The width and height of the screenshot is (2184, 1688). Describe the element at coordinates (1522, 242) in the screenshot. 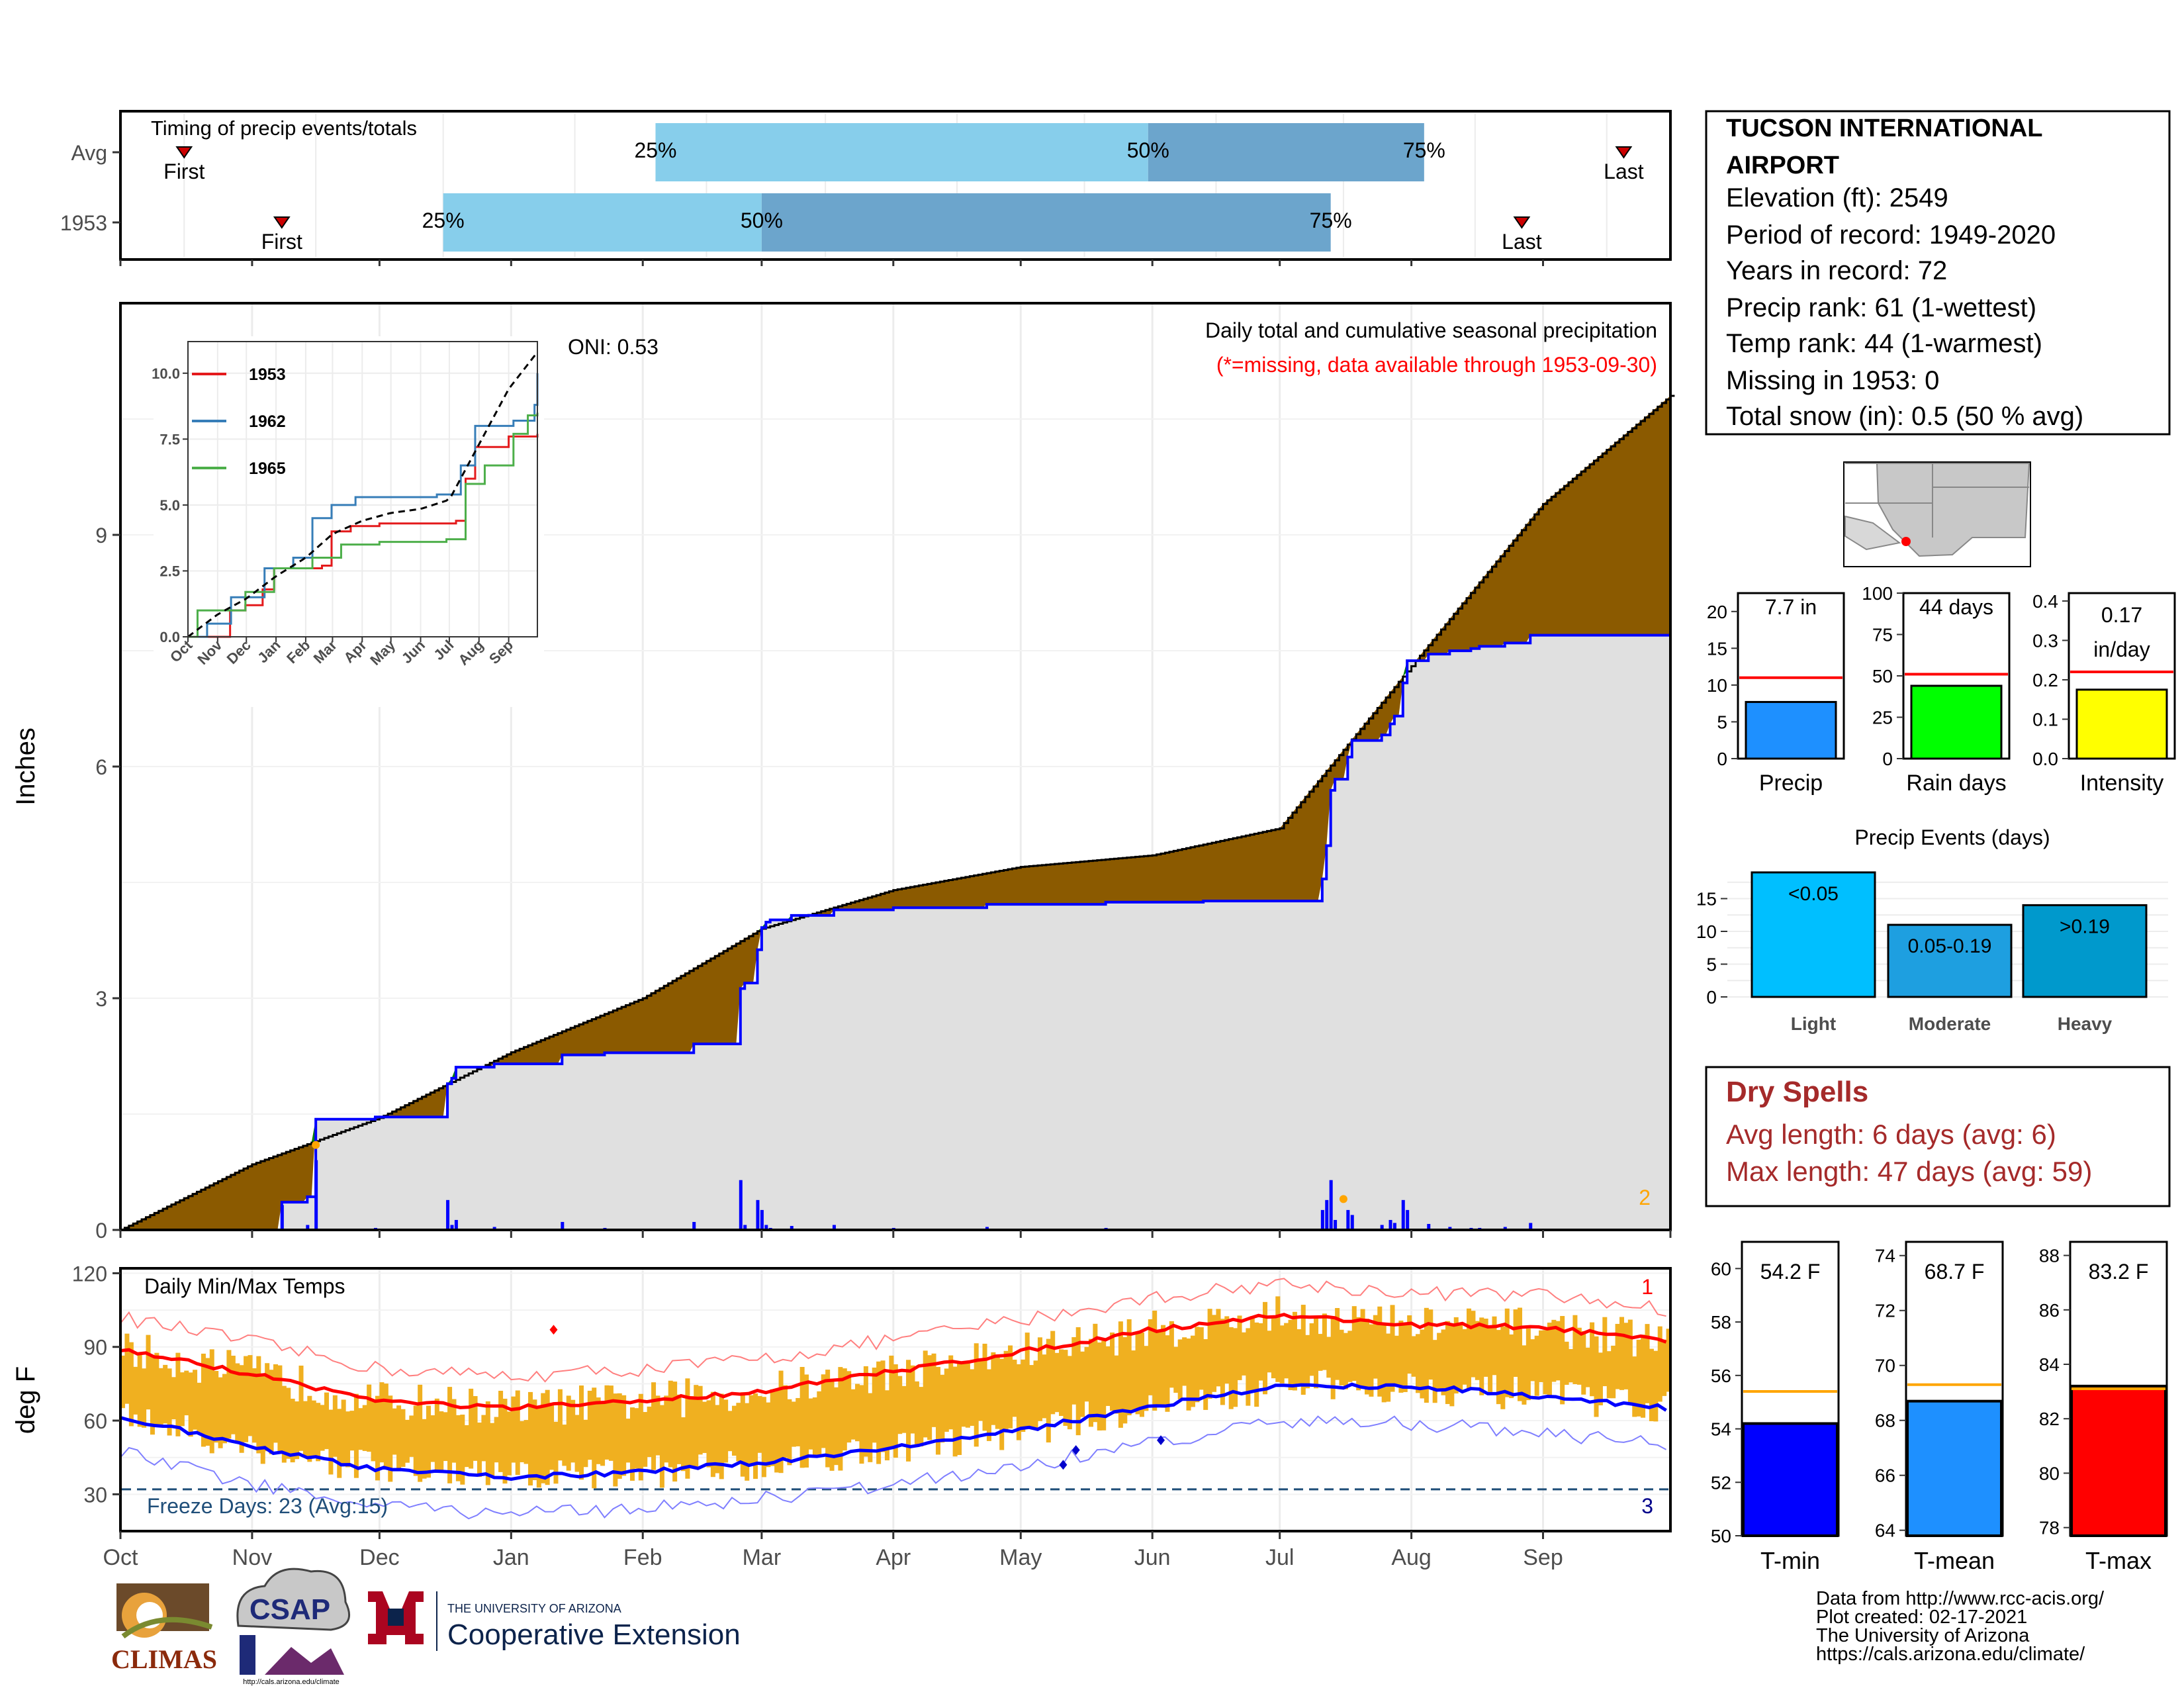

I see `last-event-label: Last` at that location.